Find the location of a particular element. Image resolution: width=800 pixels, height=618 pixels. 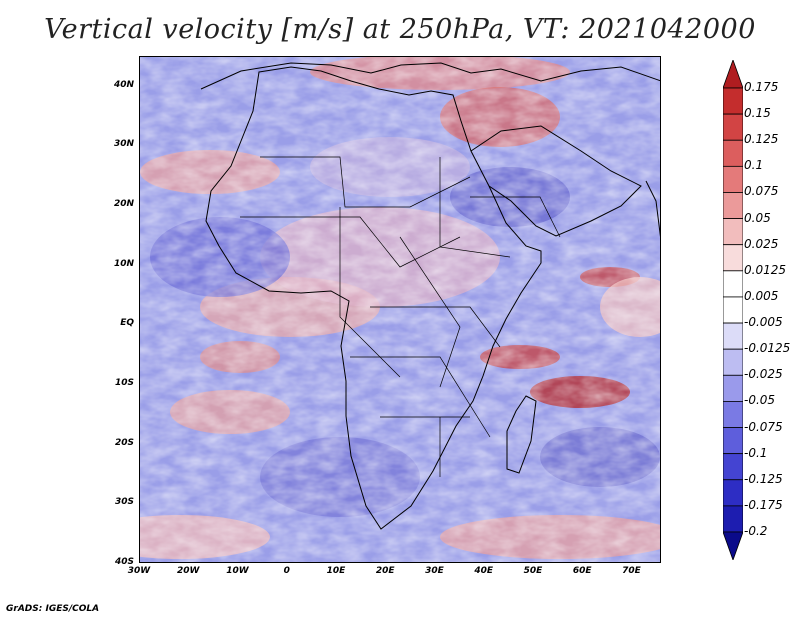

colorbar-label: -0.2 is located at coordinates (756, 531).